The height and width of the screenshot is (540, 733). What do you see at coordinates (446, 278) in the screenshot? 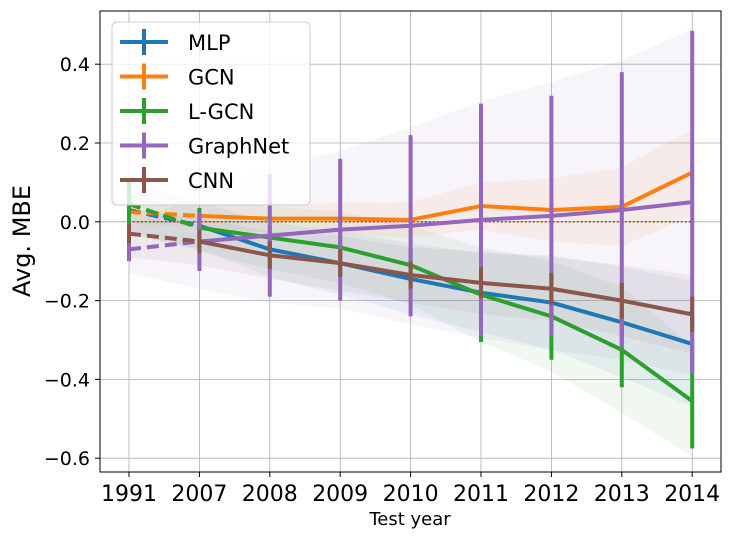
I see `series-line-cnn` at bounding box center [446, 278].